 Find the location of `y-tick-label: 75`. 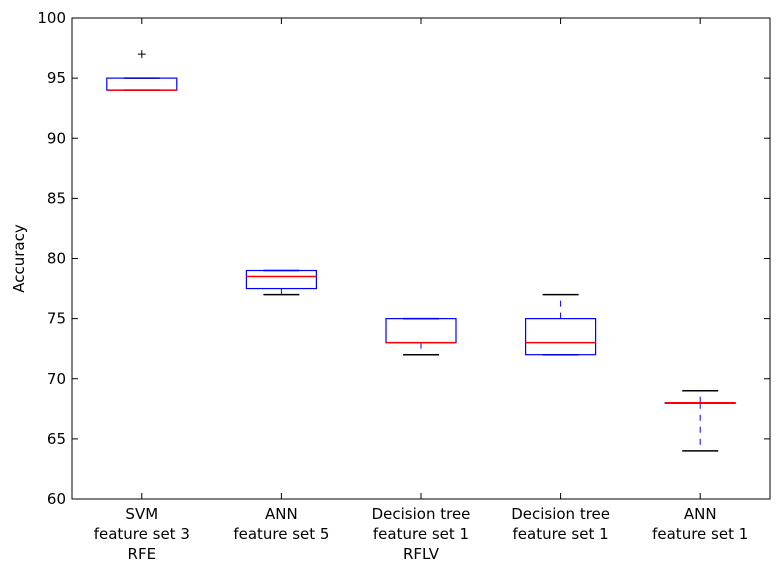

y-tick-label: 75 is located at coordinates (56, 319).